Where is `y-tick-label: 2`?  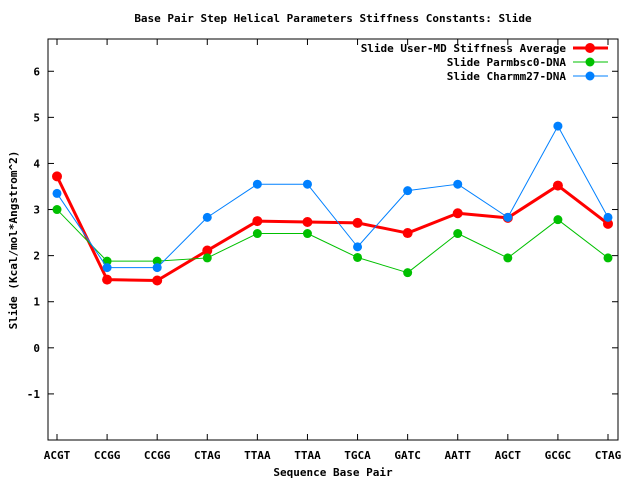
y-tick-label: 2 is located at coordinates (36, 256).